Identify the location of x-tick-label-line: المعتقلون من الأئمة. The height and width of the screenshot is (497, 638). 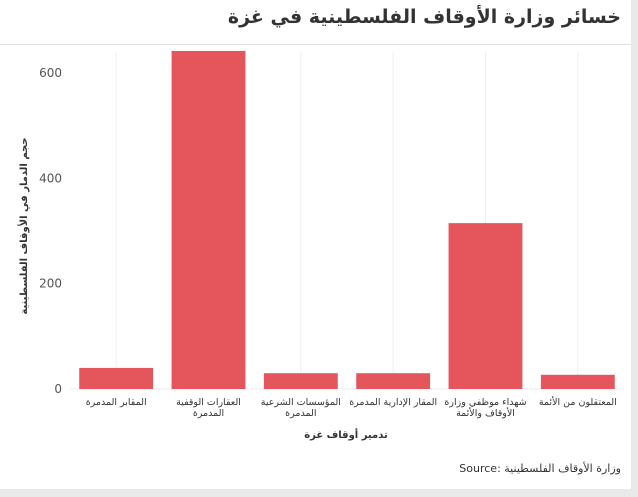
(578, 402).